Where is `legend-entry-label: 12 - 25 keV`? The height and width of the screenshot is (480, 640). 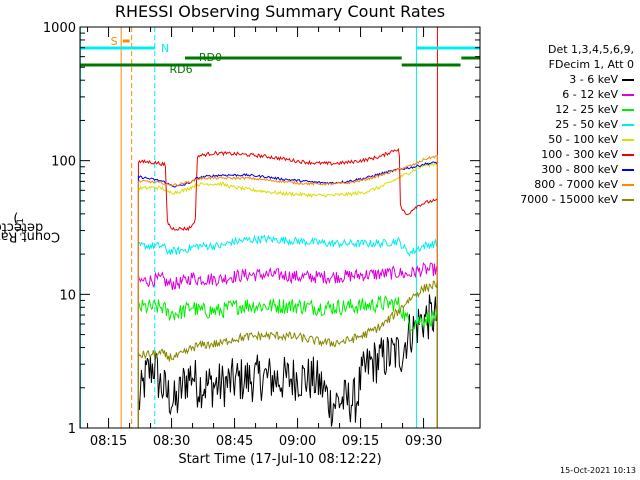 legend-entry-label: 12 - 25 keV is located at coordinates (586, 109).